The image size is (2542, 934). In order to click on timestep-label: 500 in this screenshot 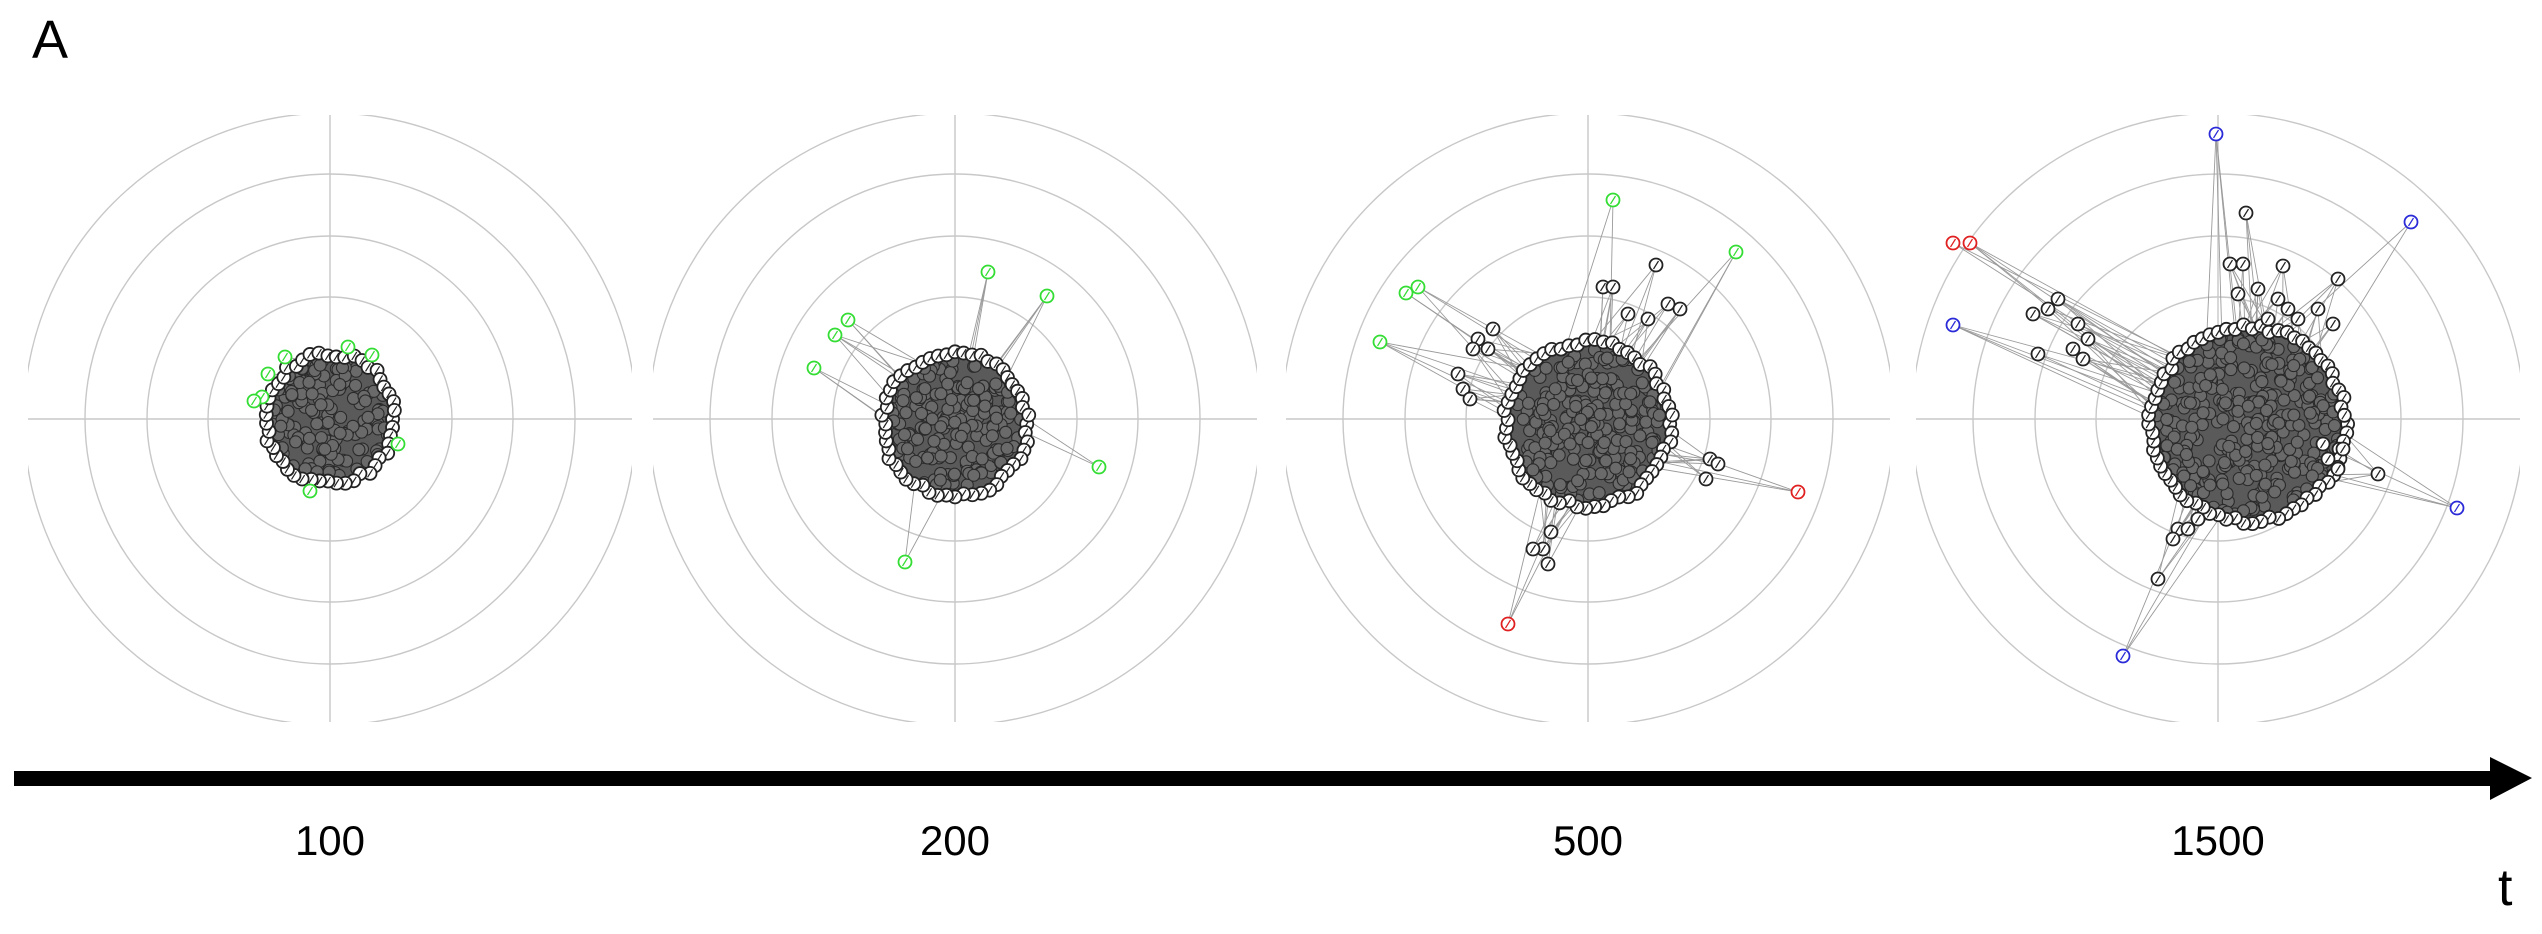, I will do `click(1588, 840)`.